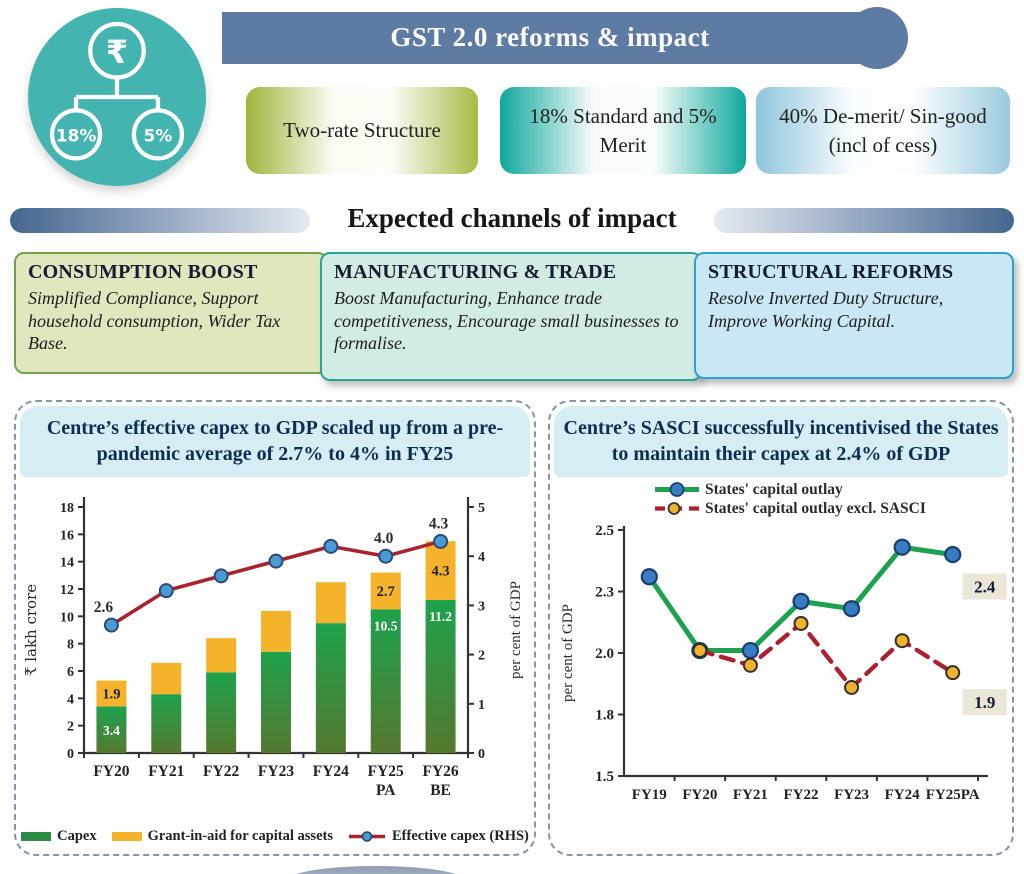  I want to click on pill-label: Two-rate Structure, so click(362, 130).